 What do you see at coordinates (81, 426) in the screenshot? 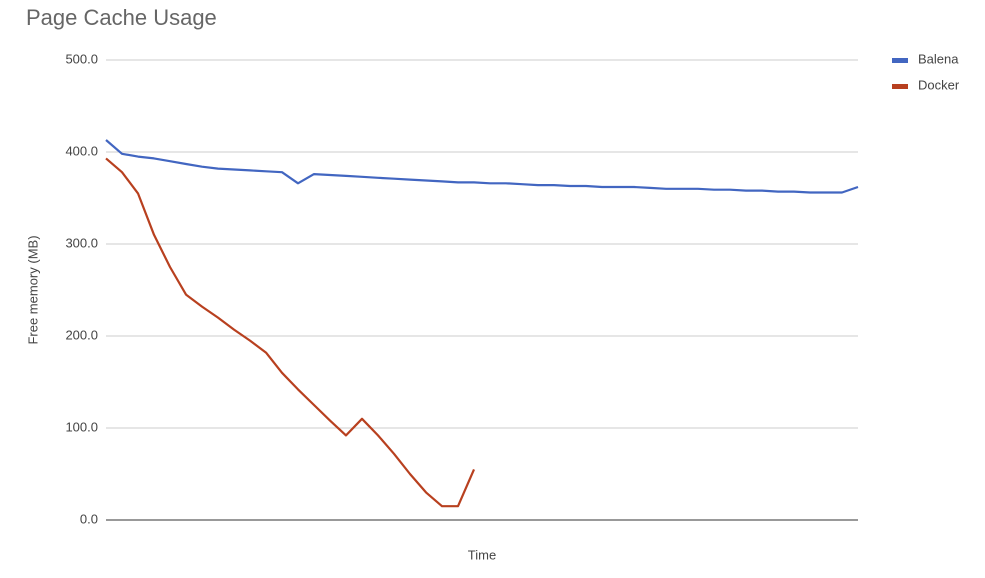
I see `y-tick-label: 100.0` at bounding box center [81, 426].